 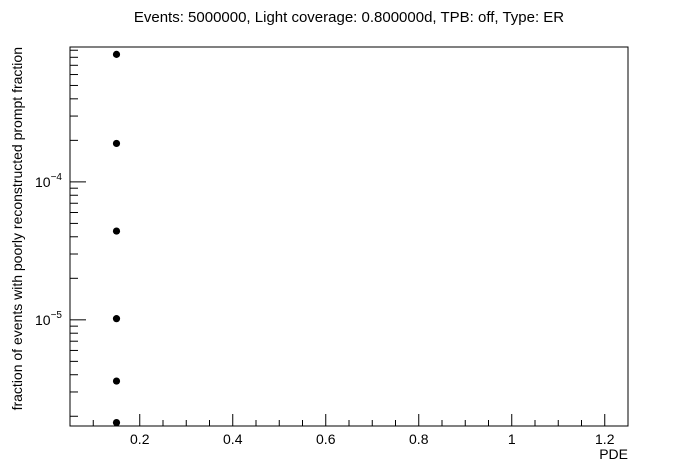 What do you see at coordinates (140, 439) in the screenshot?
I see `x-tick-label: 0.2` at bounding box center [140, 439].